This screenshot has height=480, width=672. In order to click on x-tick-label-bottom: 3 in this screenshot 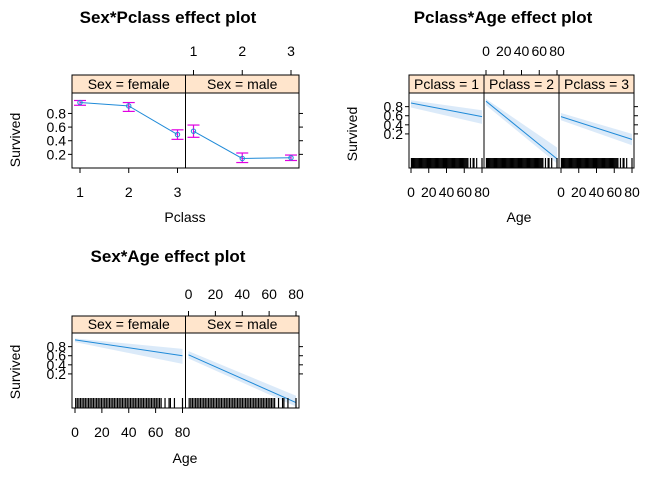, I will do `click(178, 192)`.